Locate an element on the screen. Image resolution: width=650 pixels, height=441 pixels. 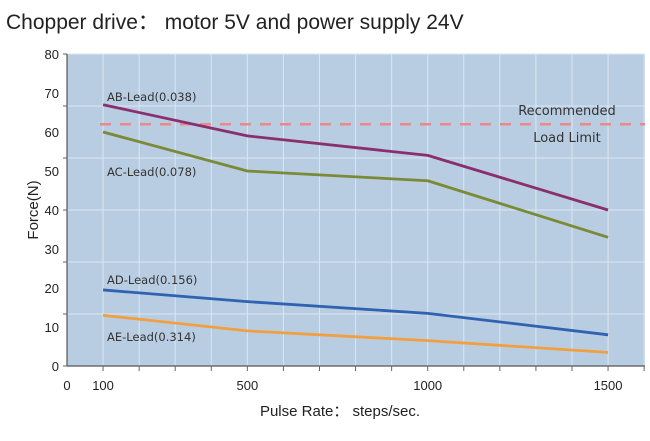
y-tick-label: 80 is located at coordinates (52, 54).